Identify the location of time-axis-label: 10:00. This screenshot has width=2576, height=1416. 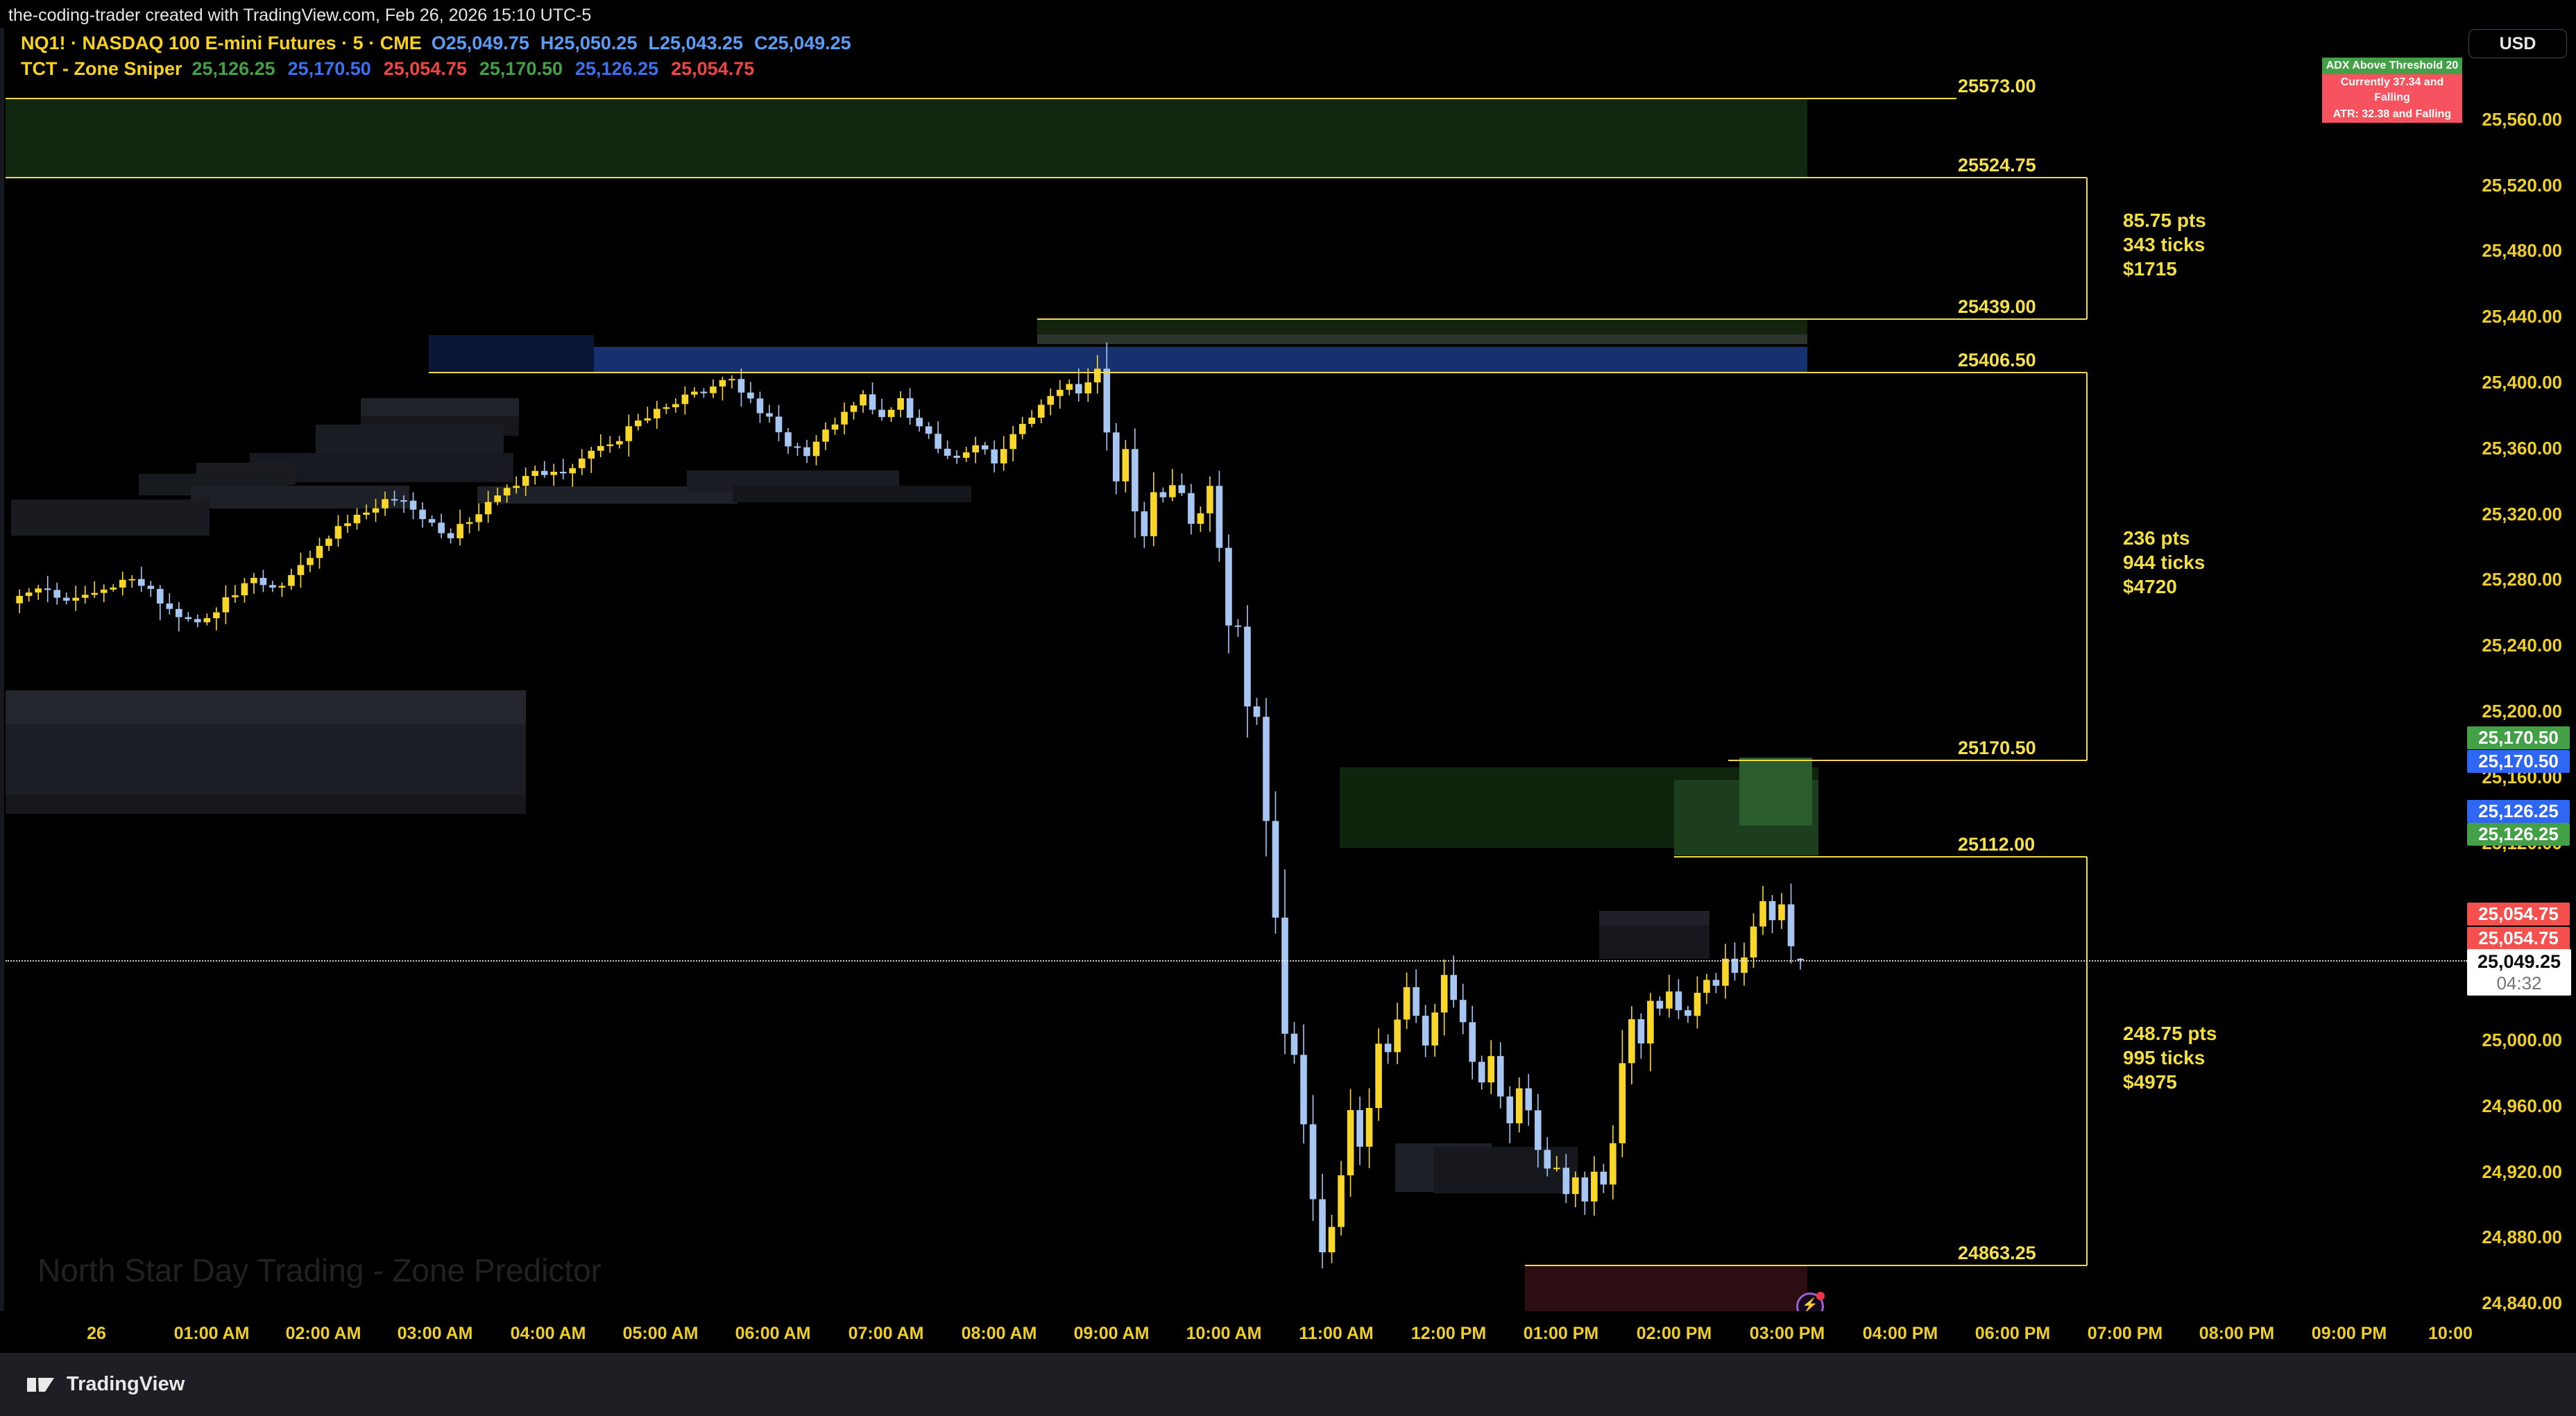
(2450, 1333).